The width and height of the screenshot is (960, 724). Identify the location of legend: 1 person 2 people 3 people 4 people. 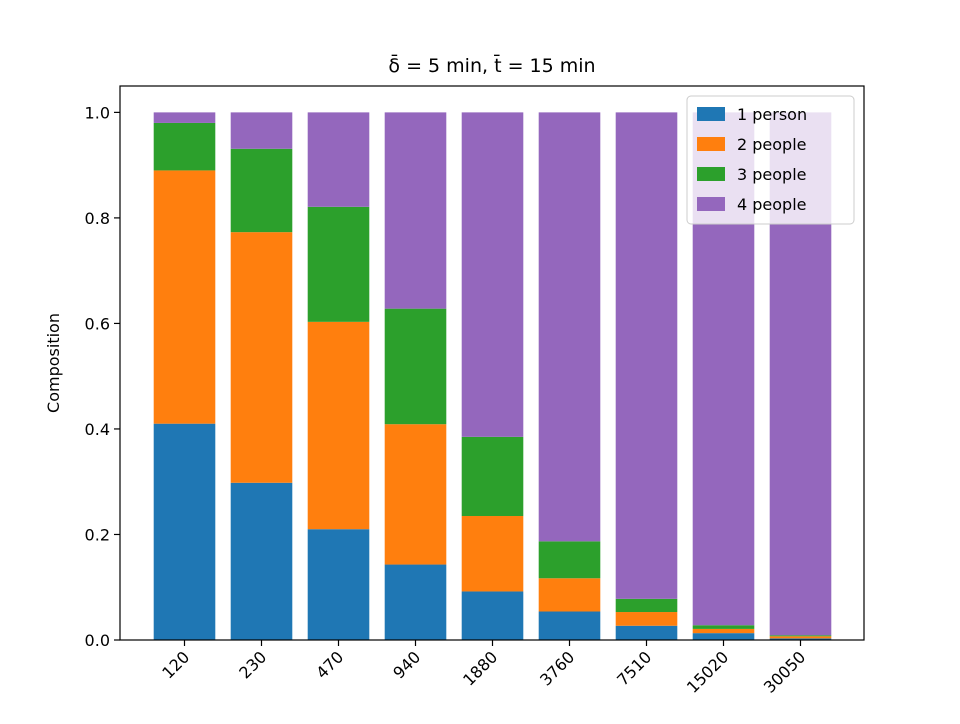
(770, 160).